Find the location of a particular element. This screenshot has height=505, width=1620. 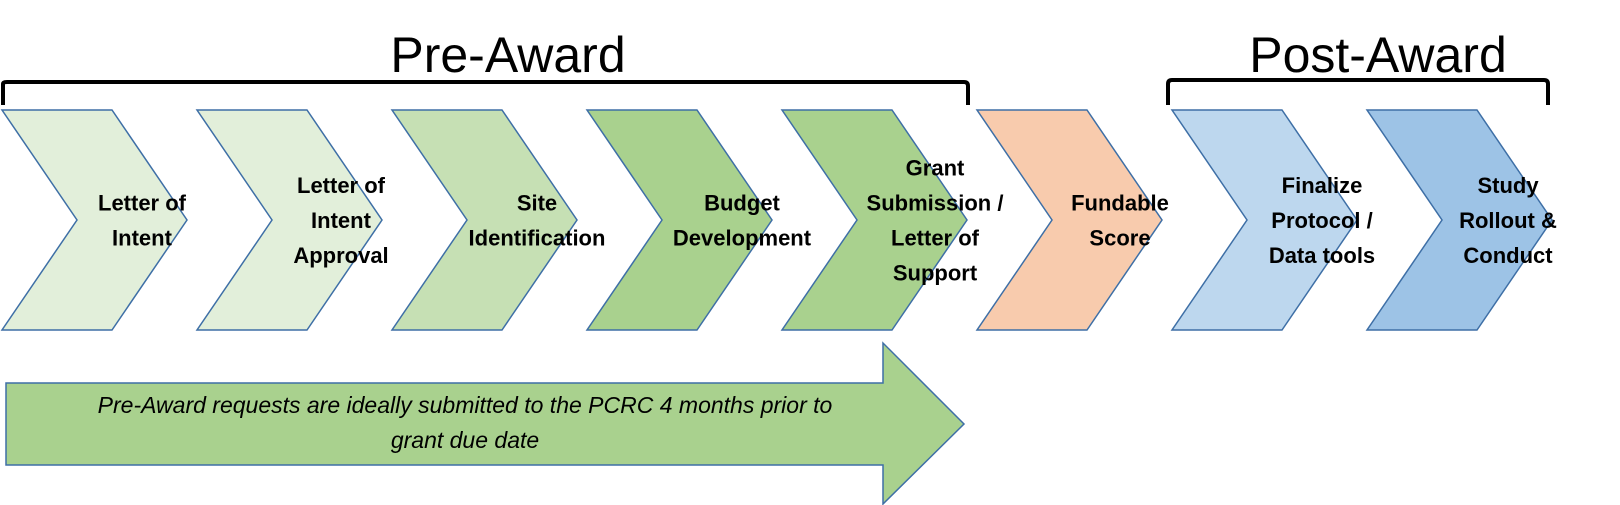

step-label-letter-of-intent: Intent is located at coordinates (142, 238).